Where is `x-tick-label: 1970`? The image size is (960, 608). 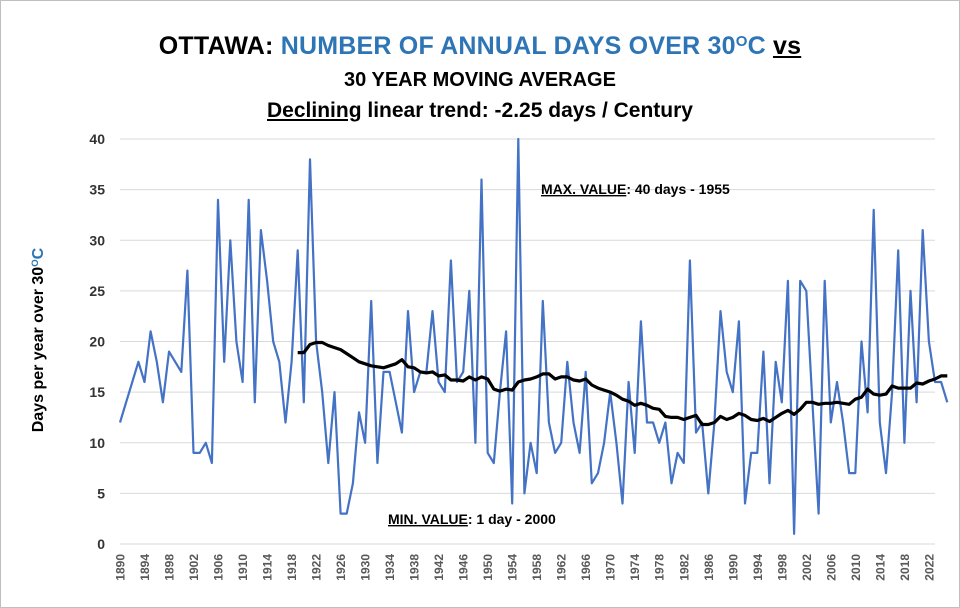 x-tick-label: 1970 is located at coordinates (611, 567).